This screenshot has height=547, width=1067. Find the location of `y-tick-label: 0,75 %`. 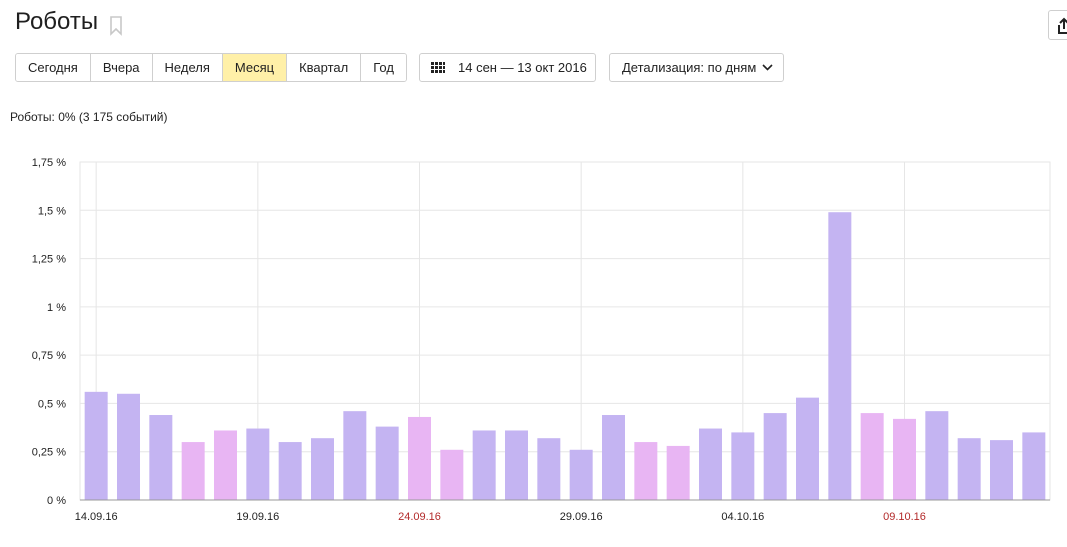

y-tick-label: 0,75 % is located at coordinates (49, 356).